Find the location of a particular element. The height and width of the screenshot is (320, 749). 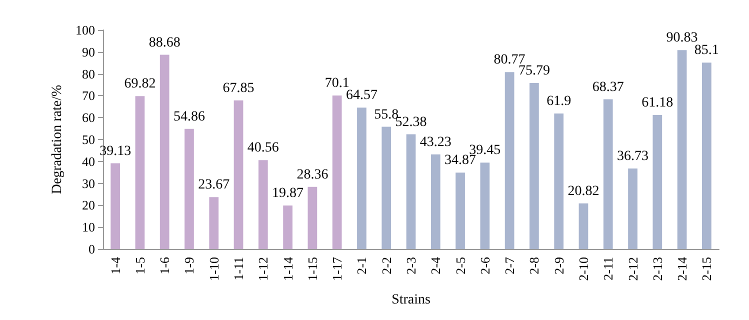

data-label: 68.37 is located at coordinates (608, 87).